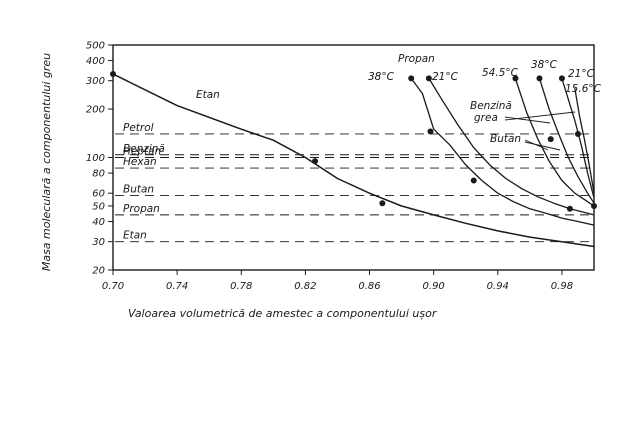 The height and width of the screenshot is (440, 639). I want to click on y-tick-label: 200, so click(95, 110).